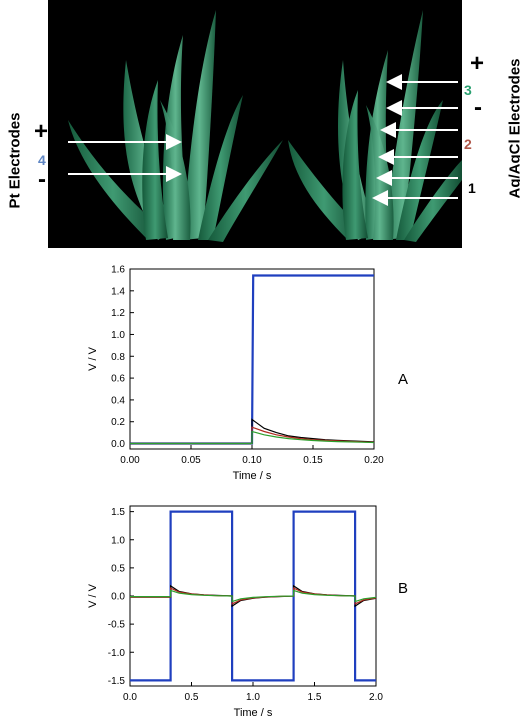  I want to click on chart-a-y-tick-label: 1.0, so click(118, 335).